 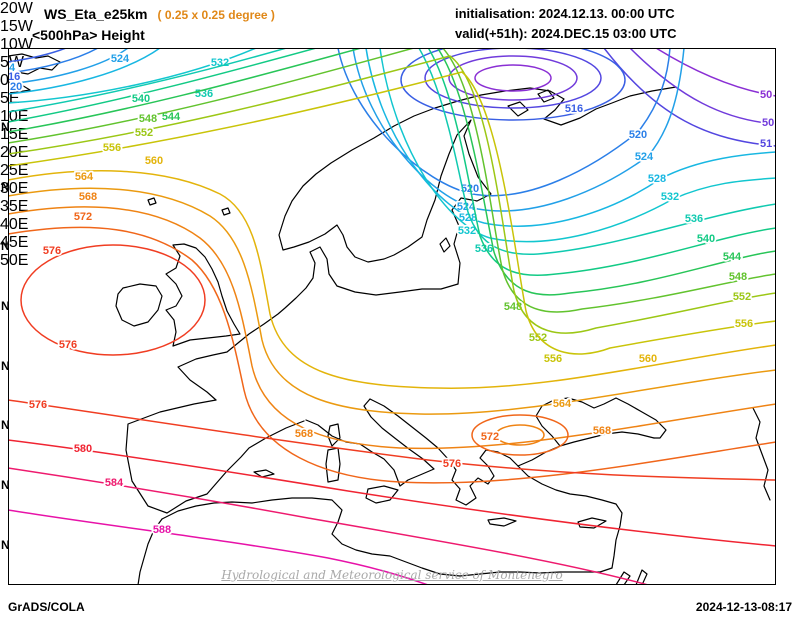 What do you see at coordinates (83, 449) in the screenshot?
I see `contour-label-580: 580` at bounding box center [83, 449].